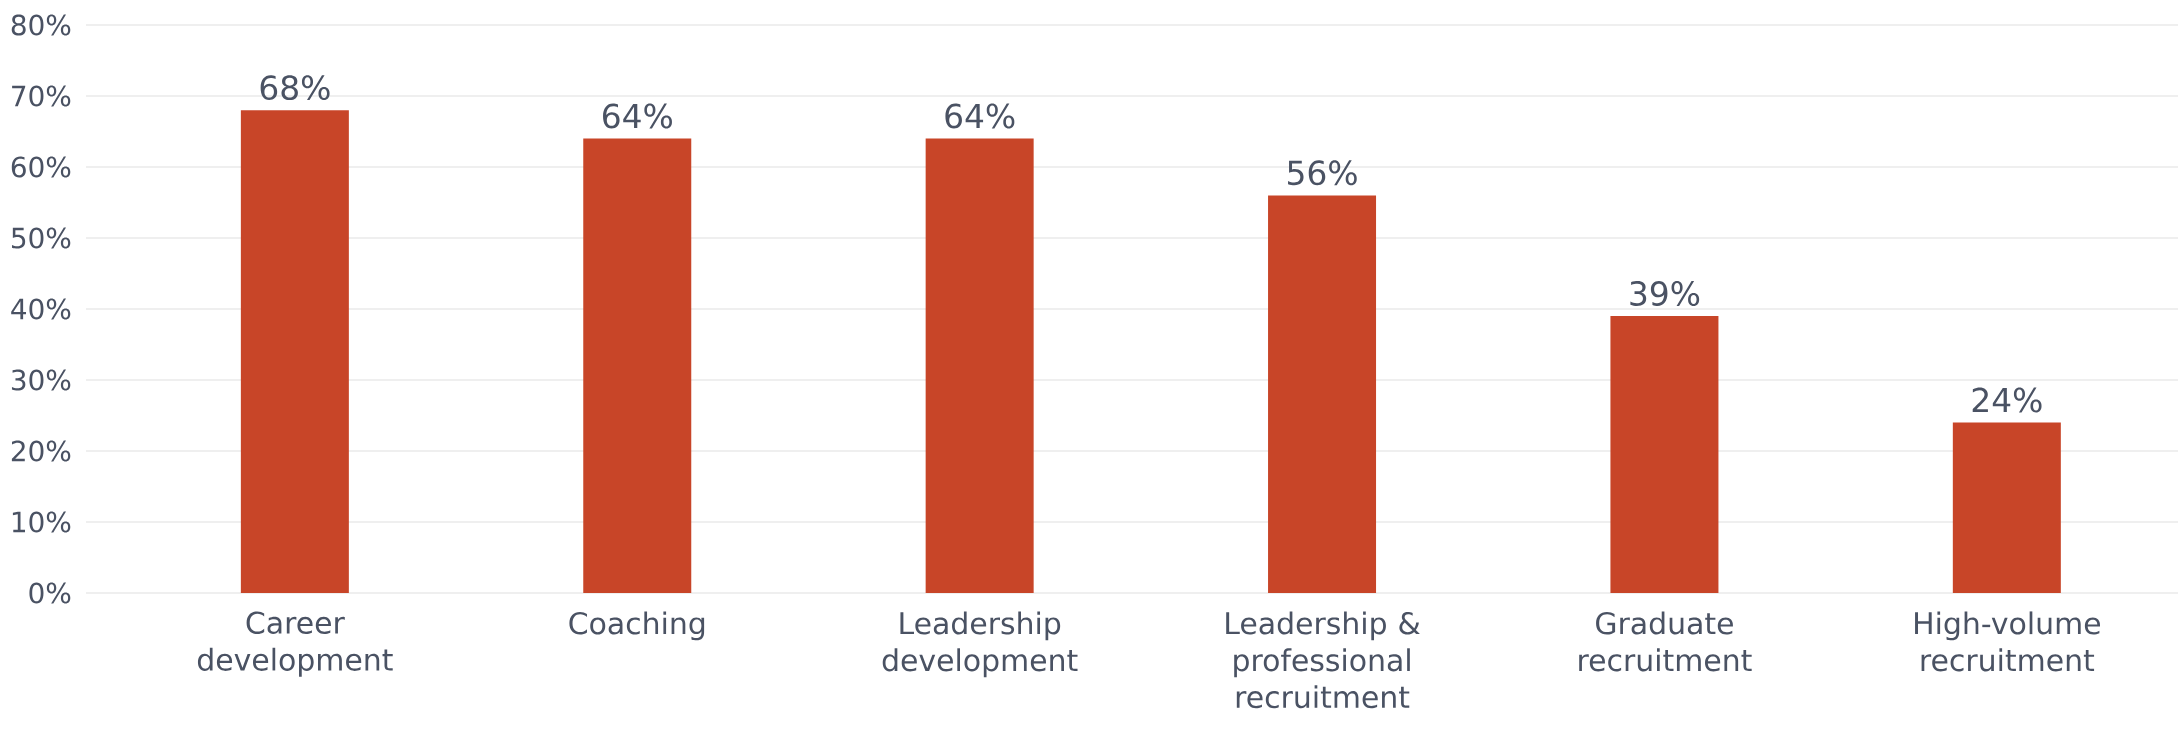  What do you see at coordinates (1665, 641) in the screenshot?
I see `x-tick-label: Graduate recruitment` at bounding box center [1665, 641].